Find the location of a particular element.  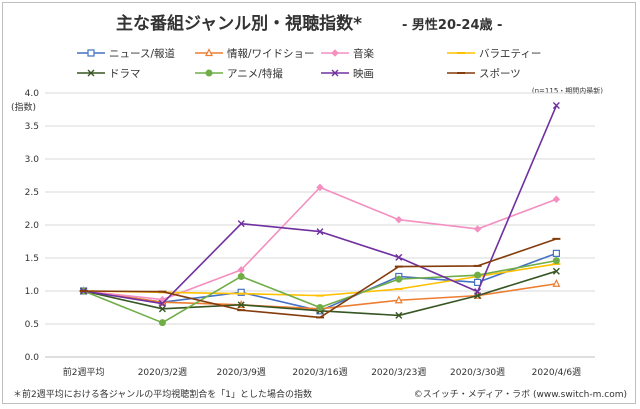

y-axis-ticks: 0.0 0.5 1.0 1.5 2.0 2.5 3.0 3.5 4.0 is located at coordinates (32, 226).